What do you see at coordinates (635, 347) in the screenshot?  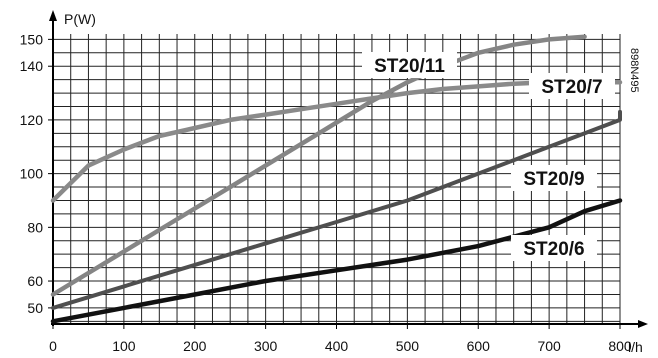 I see `x-axis-label: l/h` at bounding box center [635, 347].